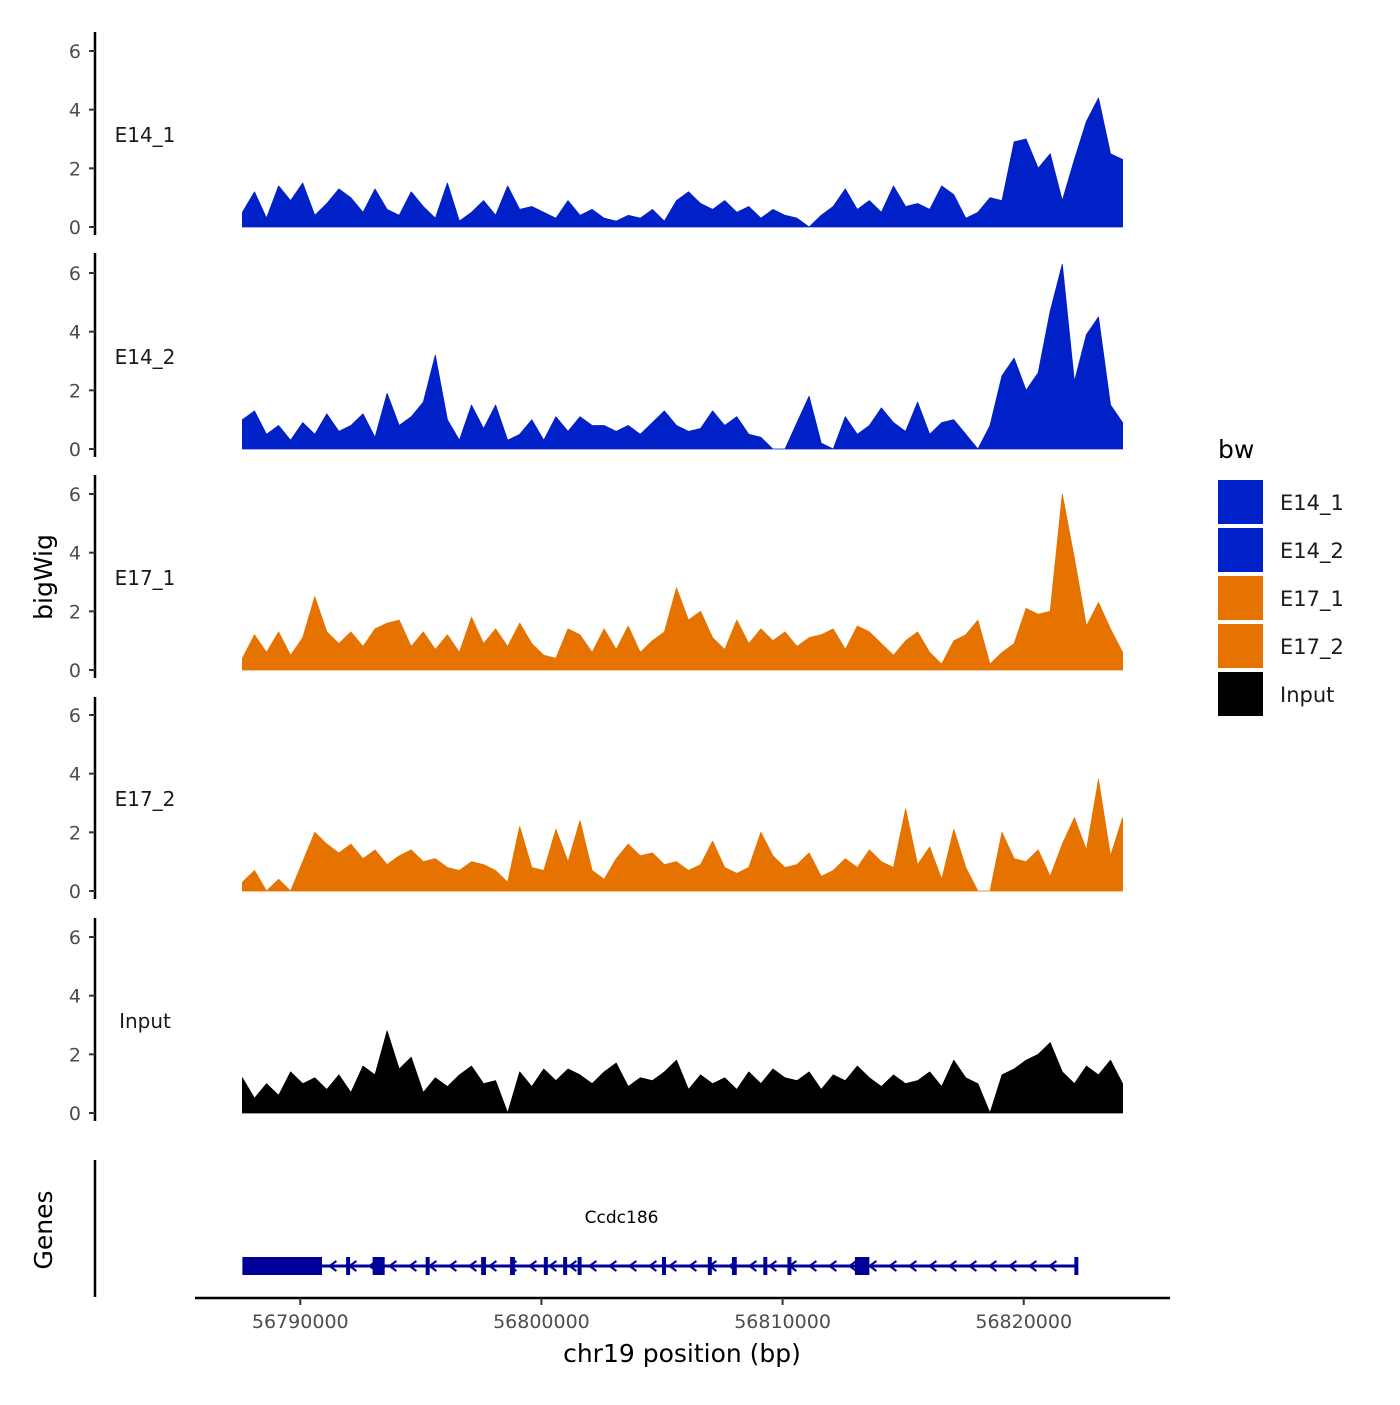 Image resolution: width=1400 pixels, height=1405 pixels. I want to click on track-label: E14_2, so click(145, 357).